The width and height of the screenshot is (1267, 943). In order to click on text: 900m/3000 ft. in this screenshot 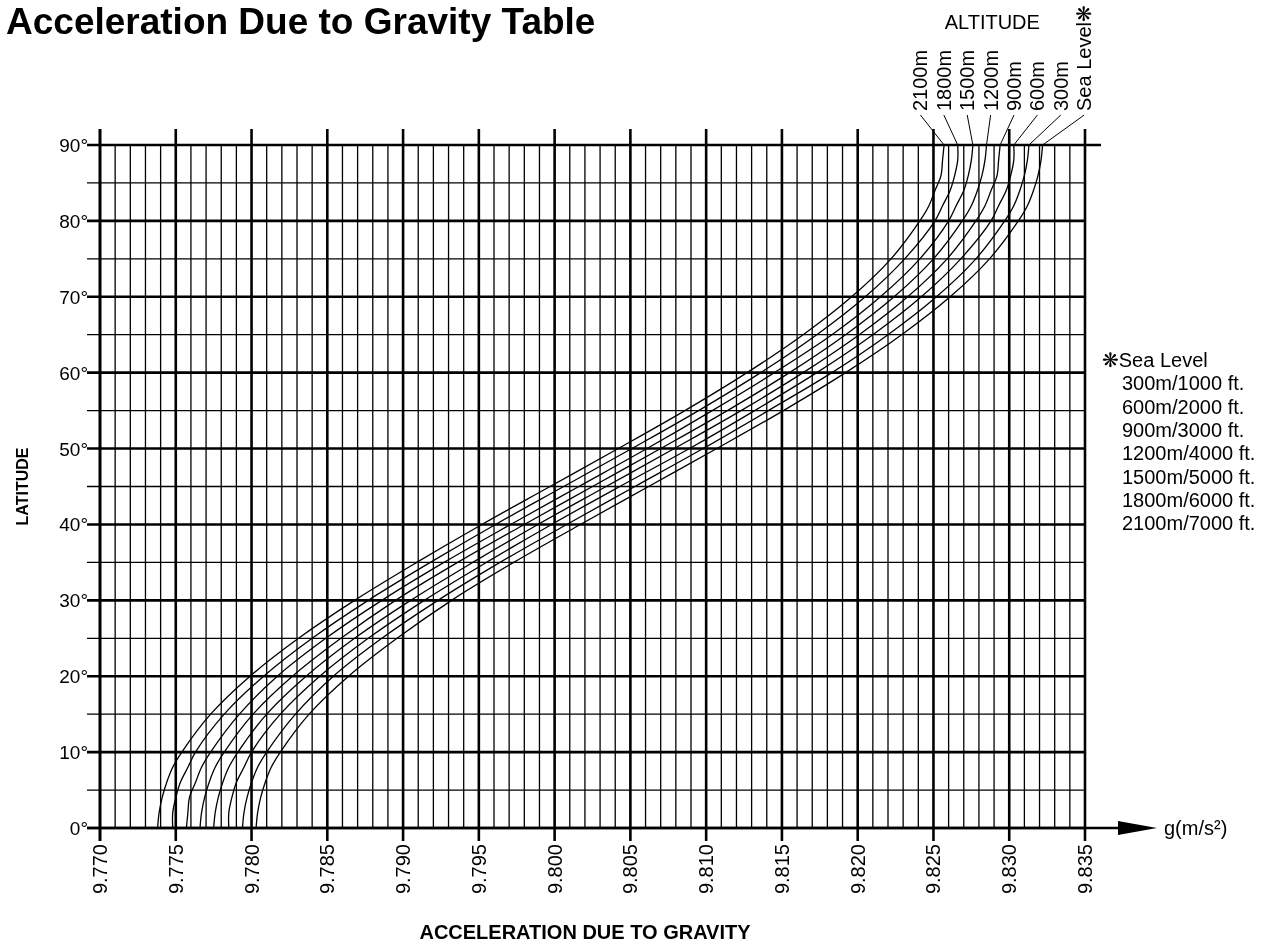, I will do `click(1183, 429)`.